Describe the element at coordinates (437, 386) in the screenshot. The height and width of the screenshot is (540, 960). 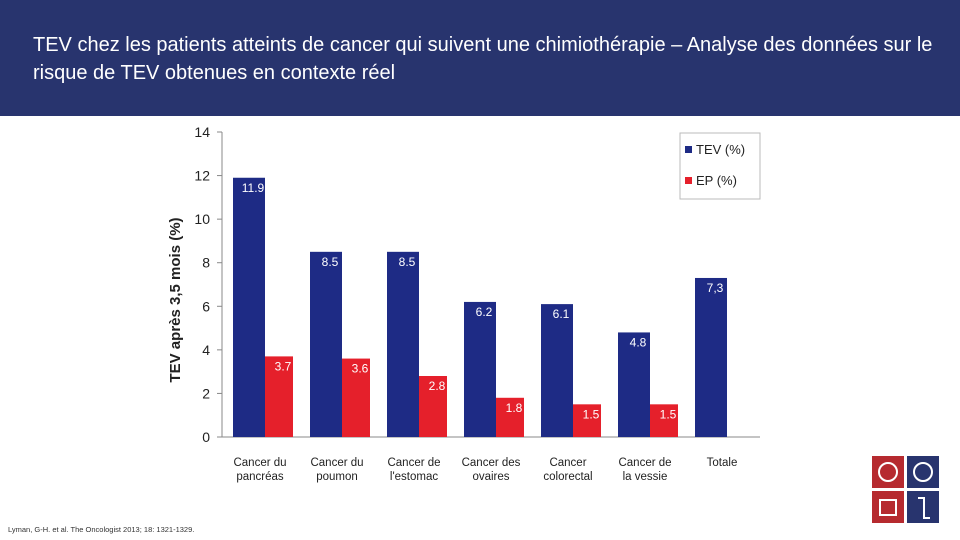
I see `value-label: 2.8` at that location.